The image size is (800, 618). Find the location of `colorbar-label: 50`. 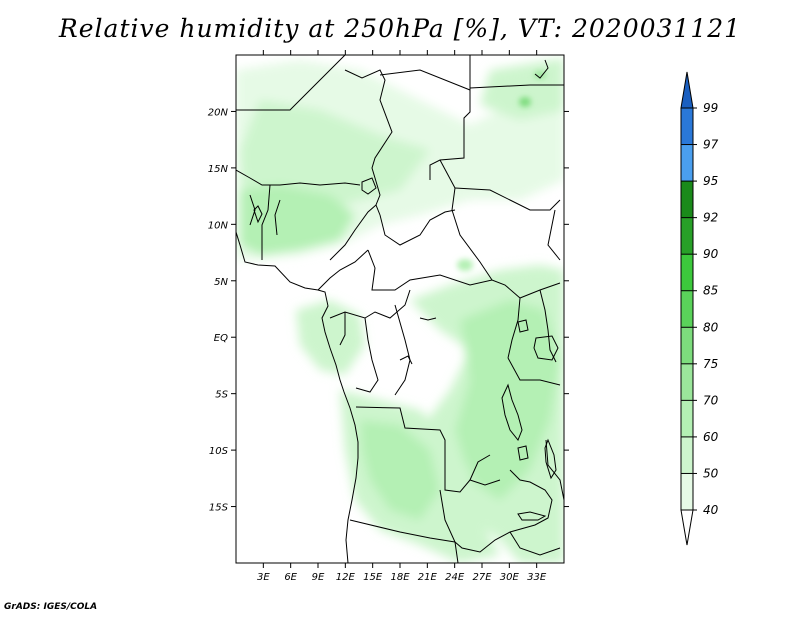

colorbar-label: 50 is located at coordinates (711, 473).